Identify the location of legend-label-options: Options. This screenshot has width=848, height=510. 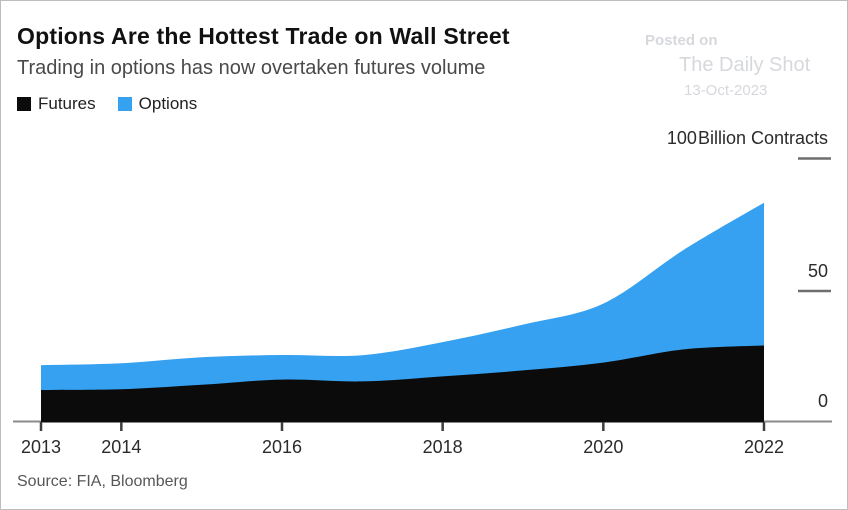
(168, 103).